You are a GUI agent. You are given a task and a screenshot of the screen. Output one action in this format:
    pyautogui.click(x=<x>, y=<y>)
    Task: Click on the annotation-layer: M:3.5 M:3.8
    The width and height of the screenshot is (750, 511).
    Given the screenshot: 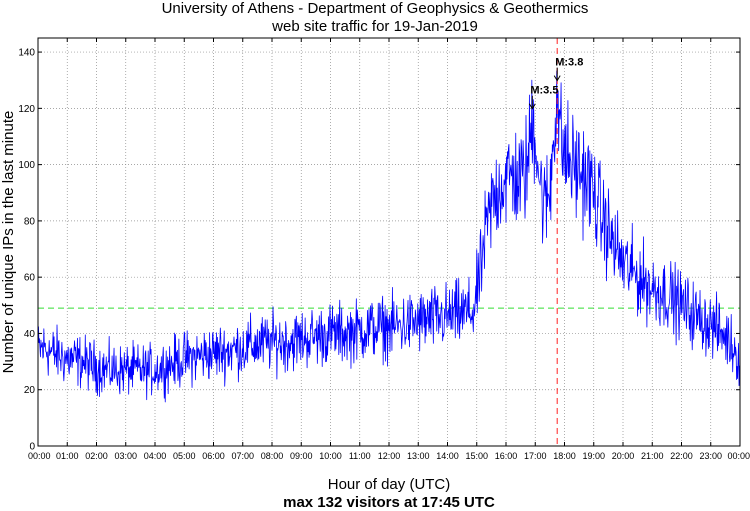 What is the action you would take?
    pyautogui.click(x=555, y=83)
    